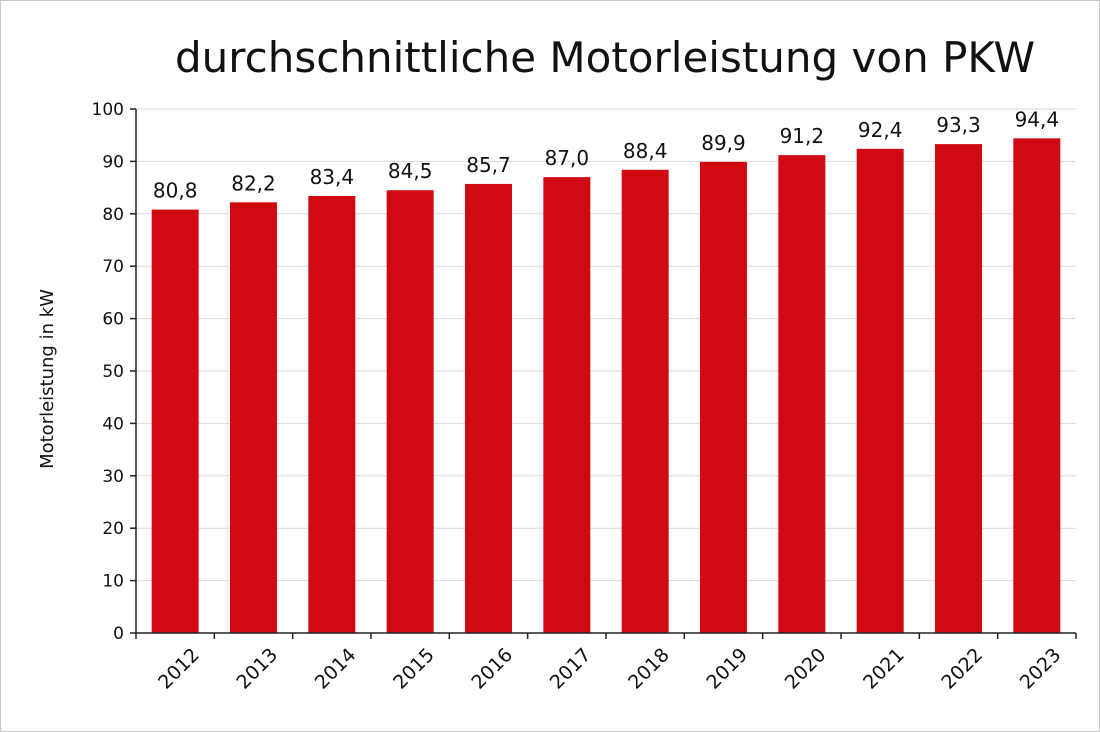 The width and height of the screenshot is (1100, 732). I want to click on x-tick-label: 2022, so click(962, 669).